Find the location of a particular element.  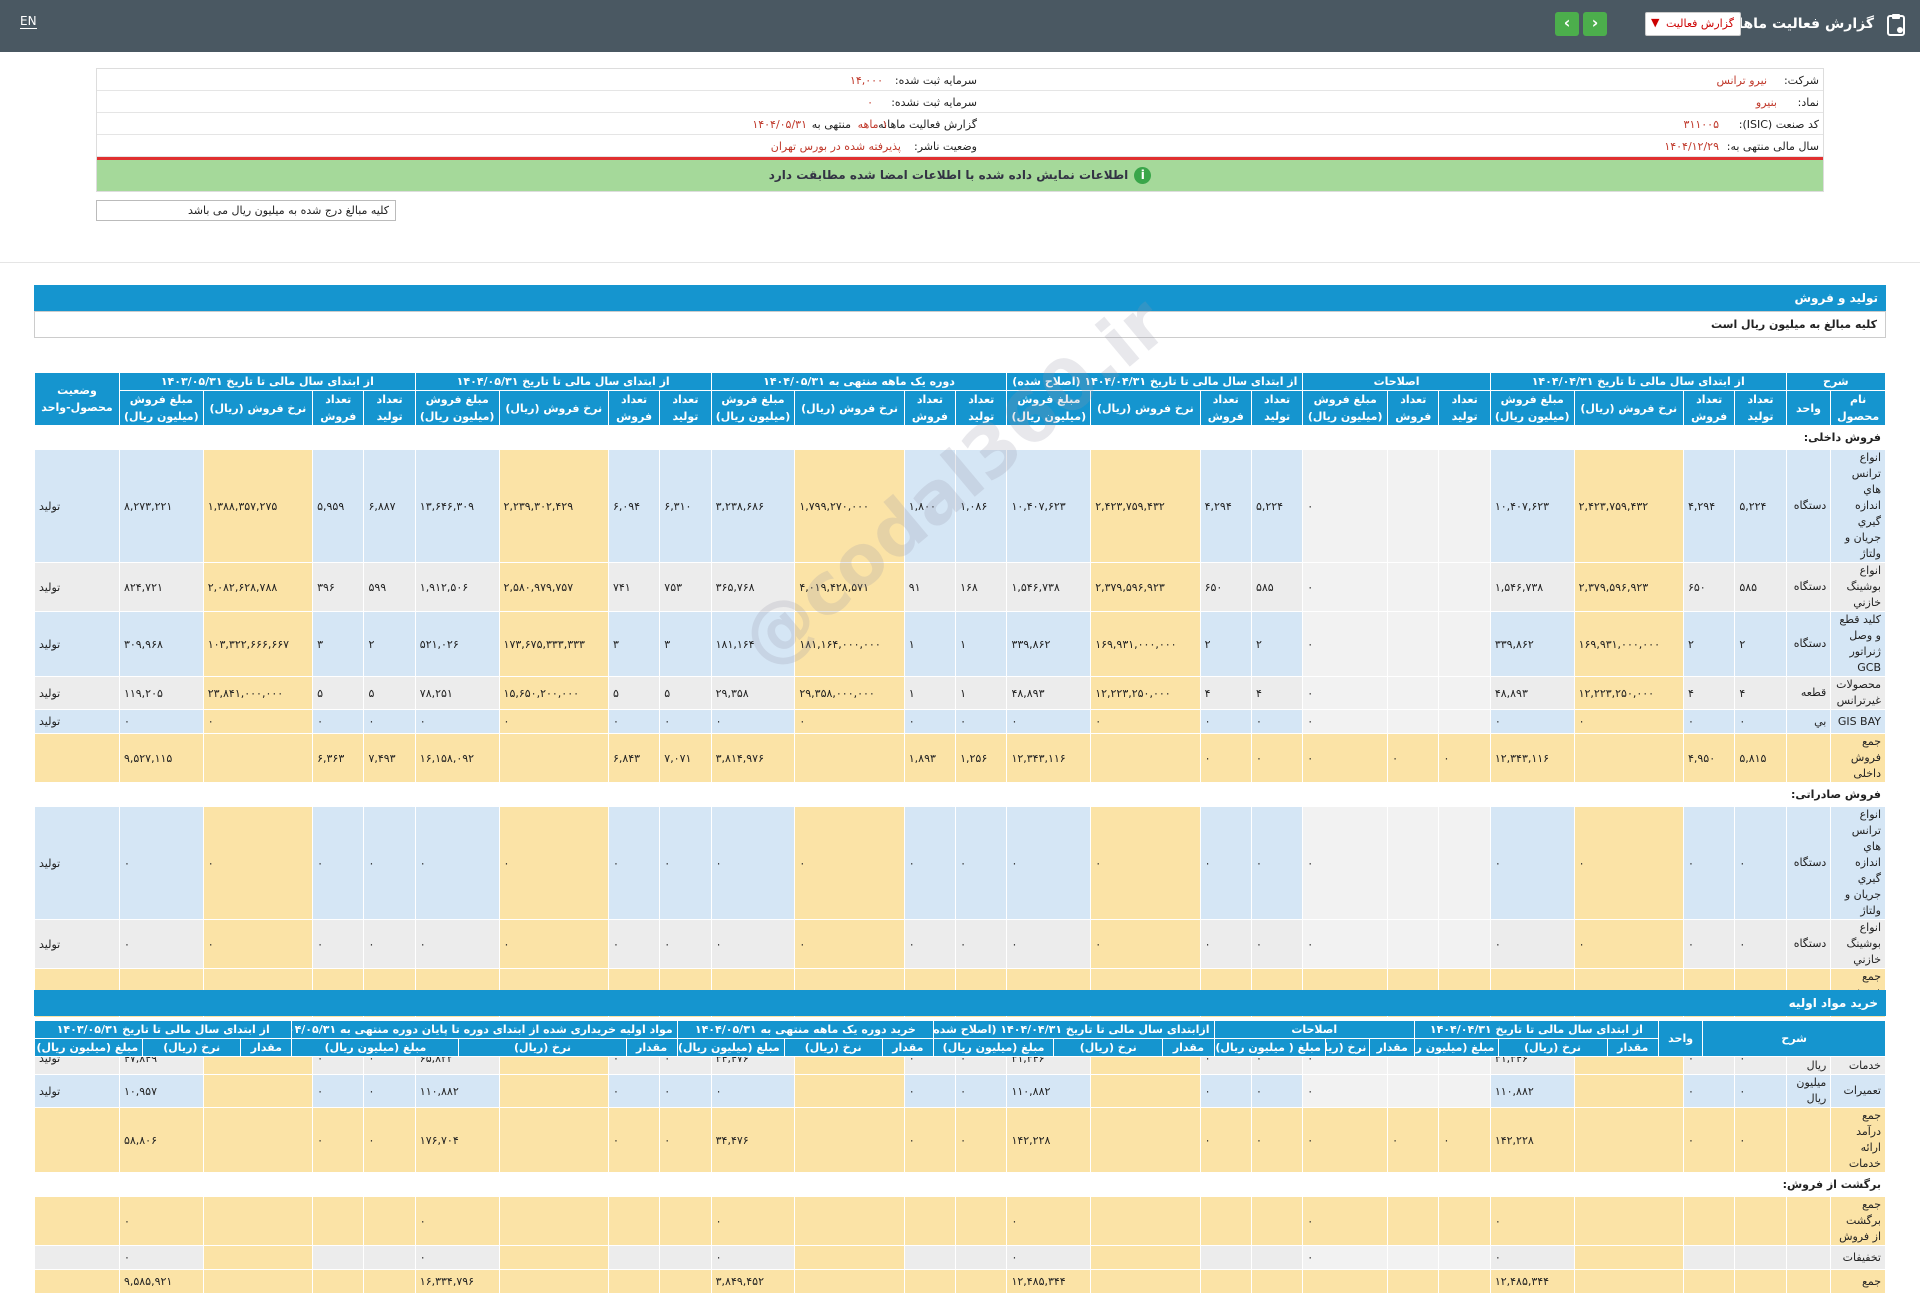

cell-value: ۹,۵۲۷,۱۱۵ is located at coordinates (161, 758).